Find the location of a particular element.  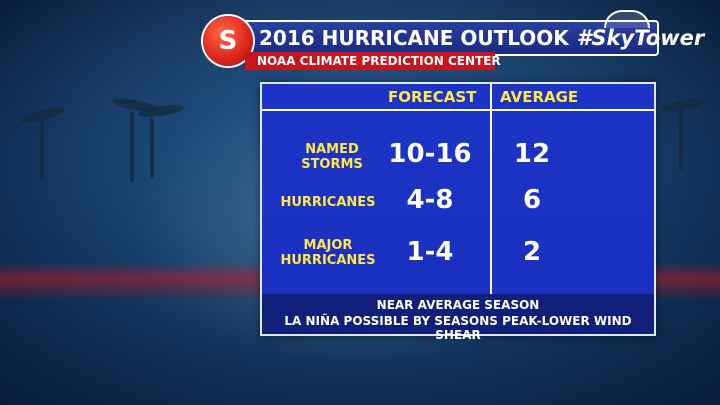

column-header-average: AVERAGE is located at coordinates (539, 97).